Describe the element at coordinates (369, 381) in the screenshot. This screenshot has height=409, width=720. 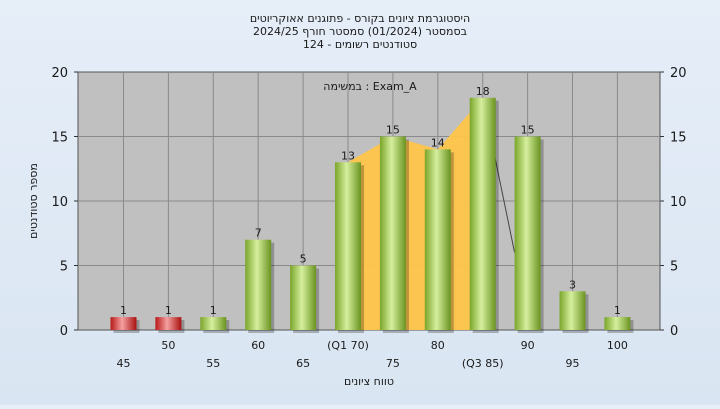
I see `x-axis-title: טווח ציונים` at that location.